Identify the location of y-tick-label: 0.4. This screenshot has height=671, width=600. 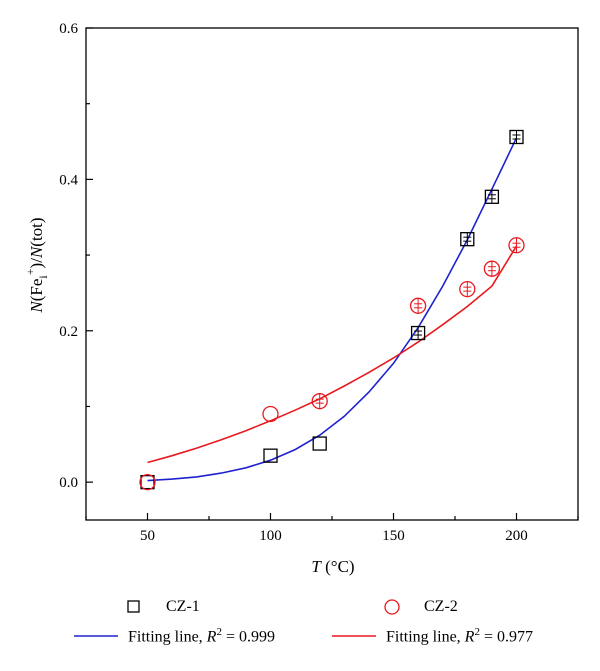
(68, 180).